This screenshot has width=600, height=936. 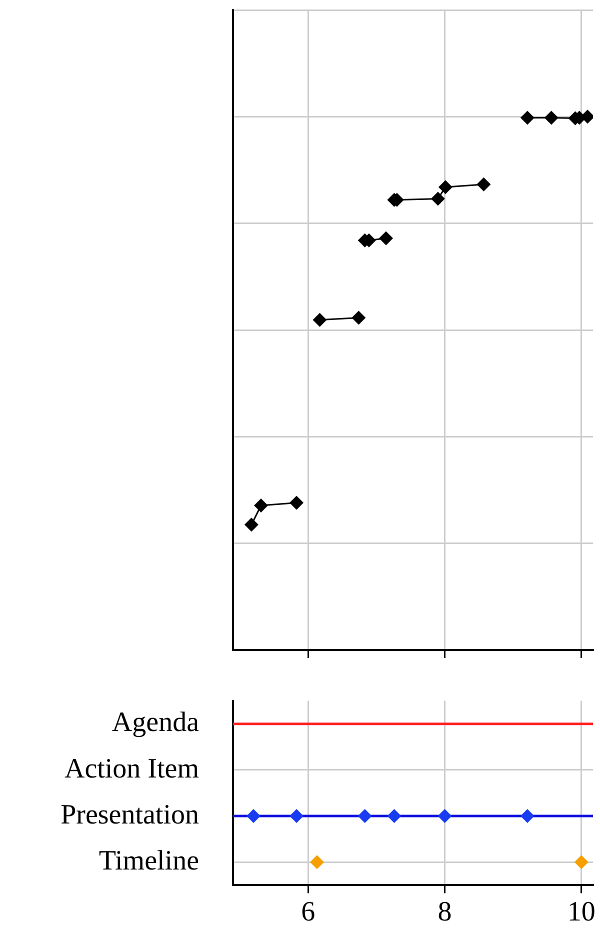 What do you see at coordinates (581, 912) in the screenshot?
I see `x-tick-label: 10` at bounding box center [581, 912].